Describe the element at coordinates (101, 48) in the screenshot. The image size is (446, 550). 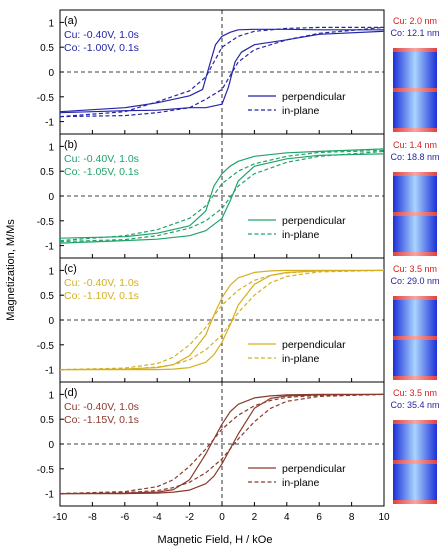
I see `deposition-condition: Co: -1.00V, 0.1s` at that location.